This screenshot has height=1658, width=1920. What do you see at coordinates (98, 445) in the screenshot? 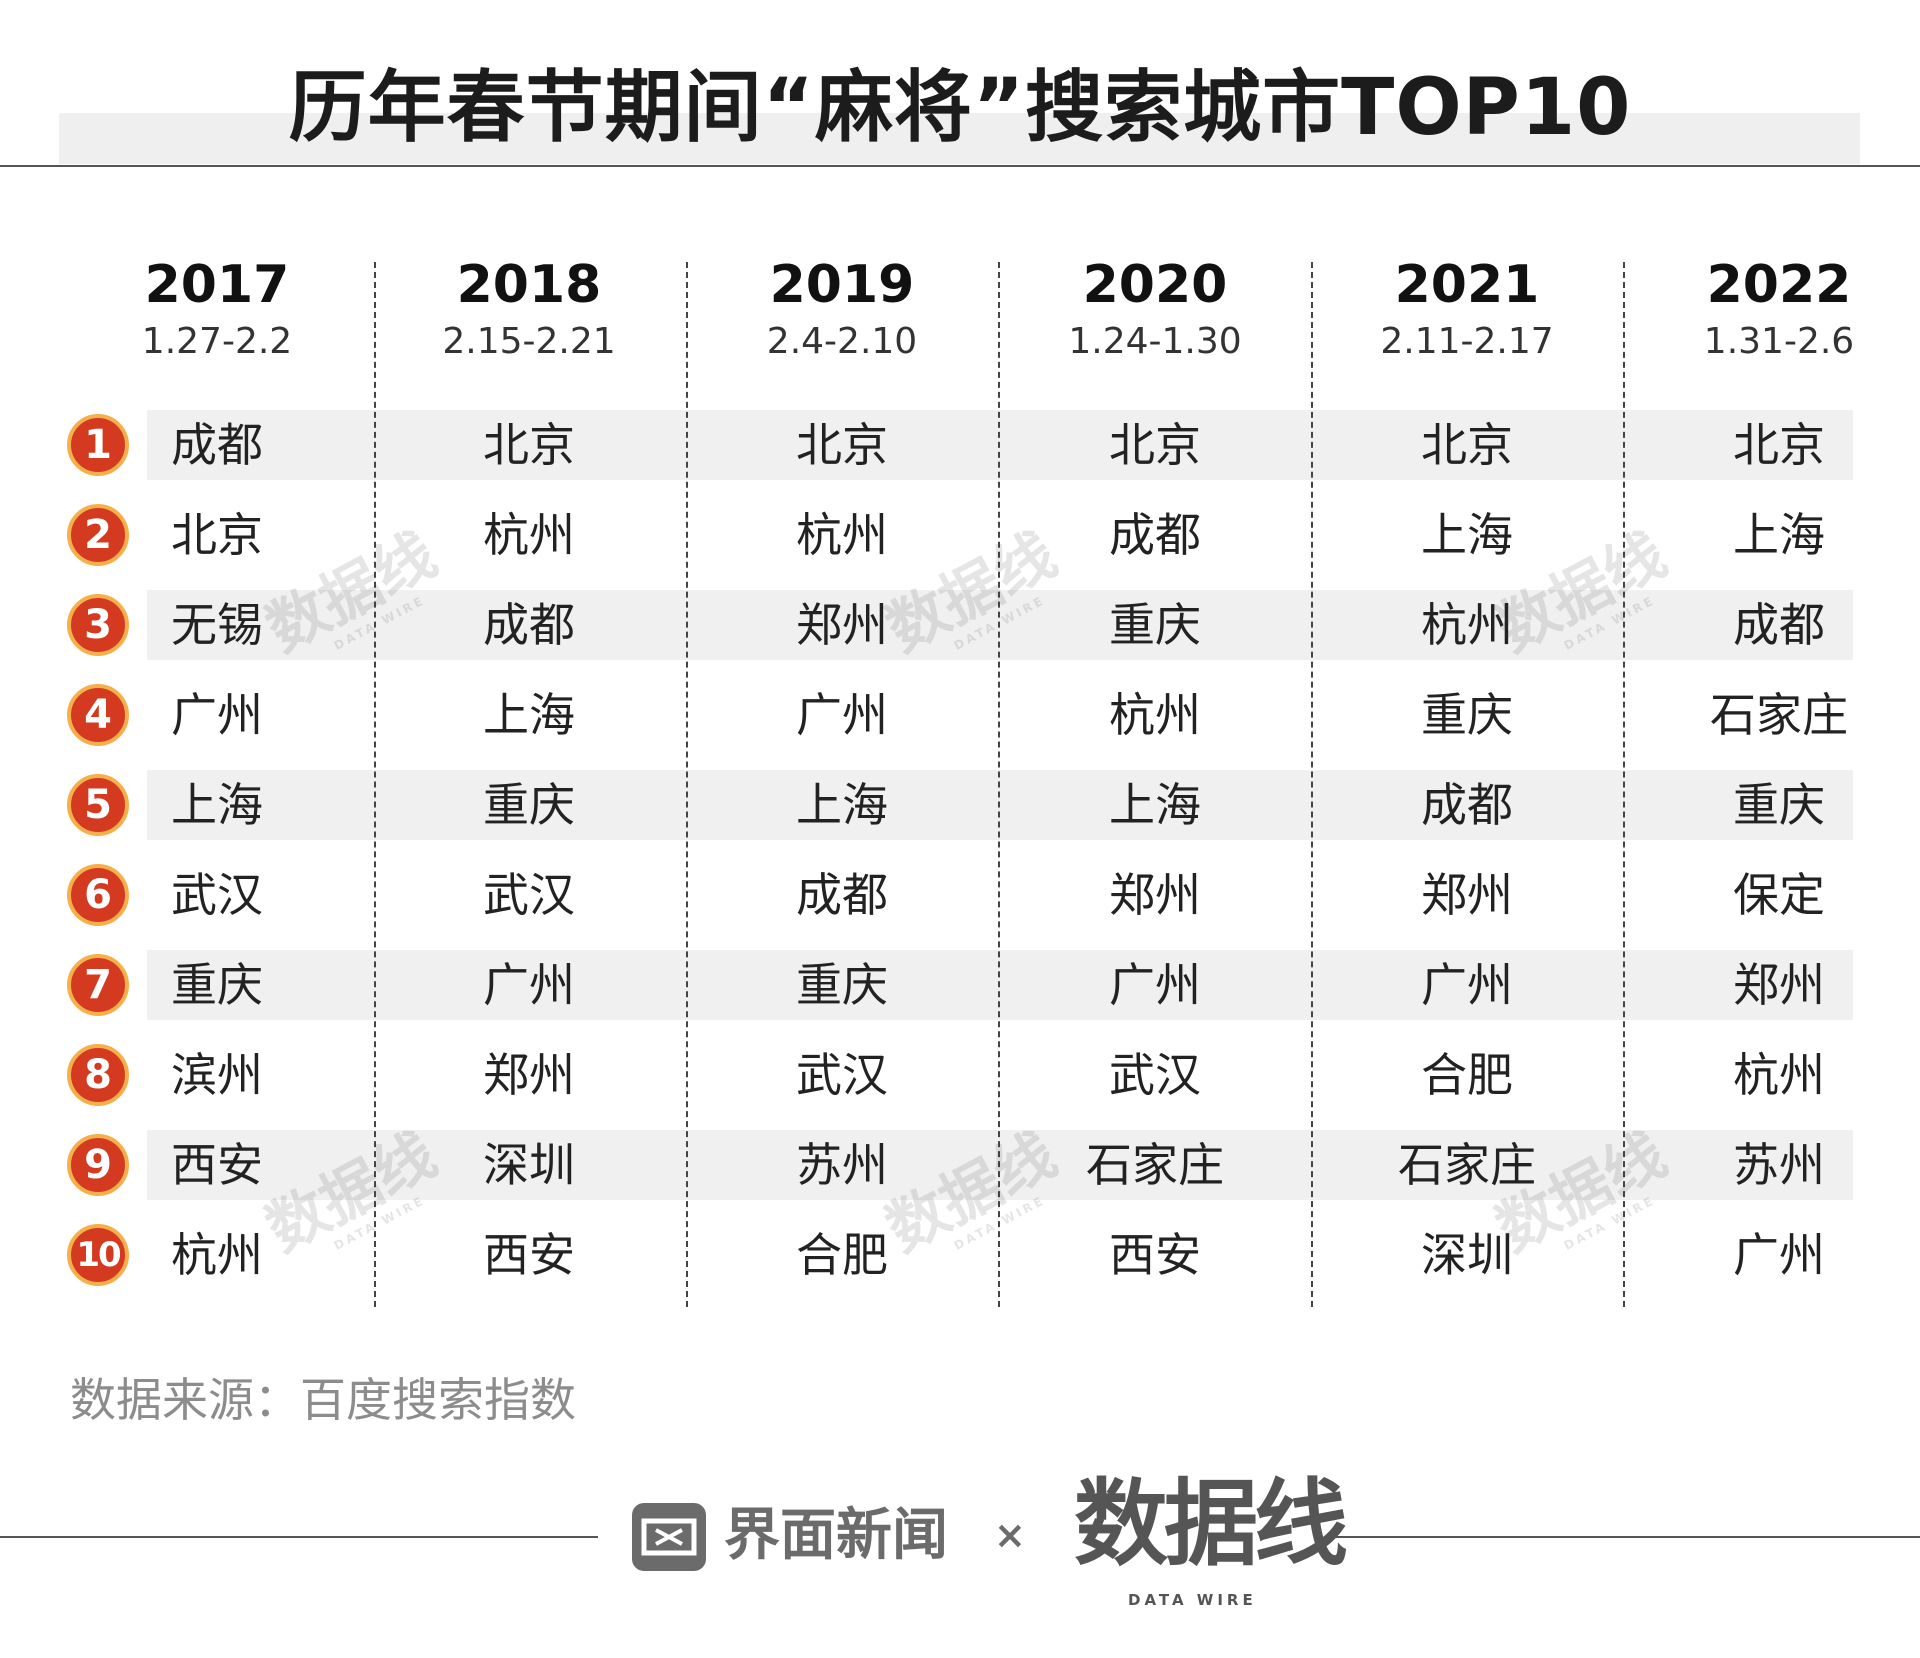
I see `rank-badge: 1` at bounding box center [98, 445].